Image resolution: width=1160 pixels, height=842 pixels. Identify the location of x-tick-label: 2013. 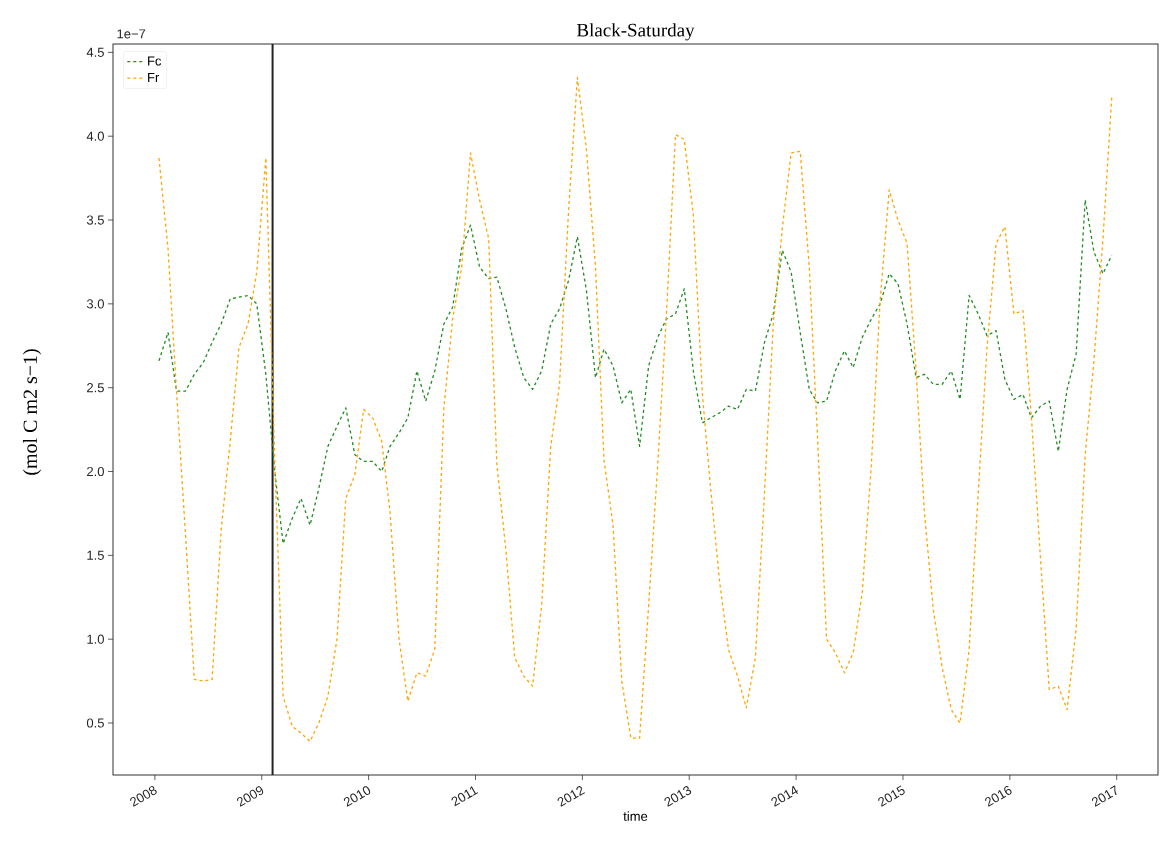
(678, 796).